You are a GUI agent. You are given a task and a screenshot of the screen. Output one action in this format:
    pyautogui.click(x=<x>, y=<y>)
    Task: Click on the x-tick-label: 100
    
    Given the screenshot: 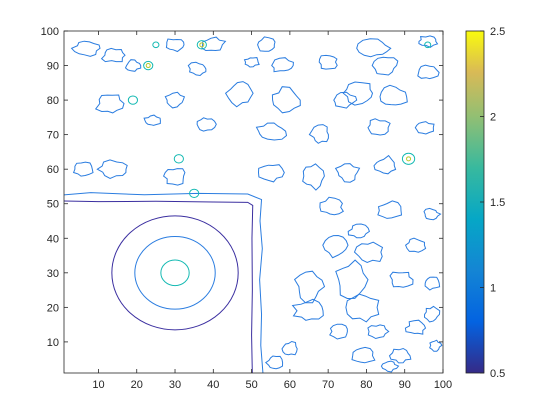 What is the action you would take?
    pyautogui.click(x=443, y=385)
    